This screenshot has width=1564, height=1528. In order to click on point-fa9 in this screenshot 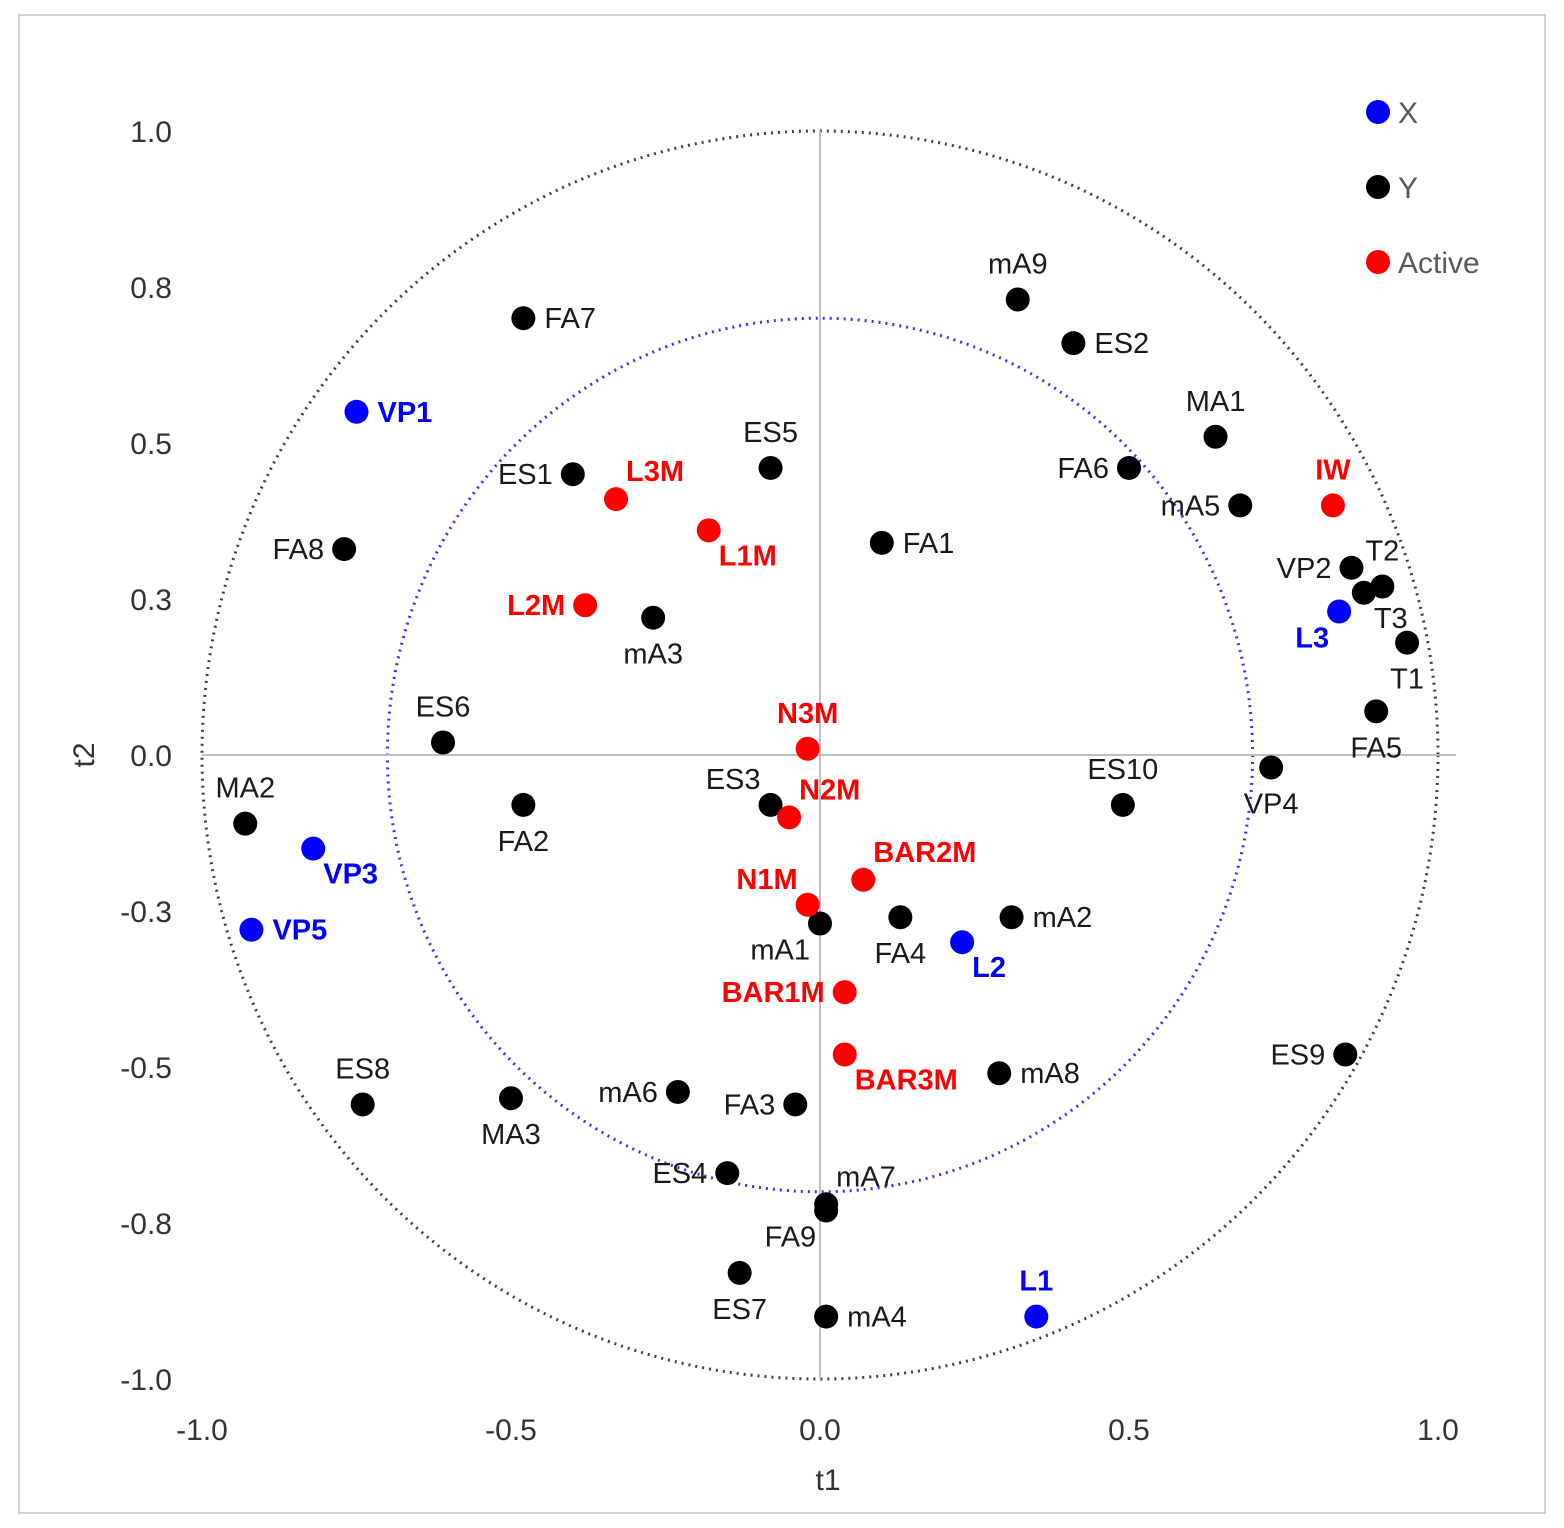, I will do `click(826, 1210)`.